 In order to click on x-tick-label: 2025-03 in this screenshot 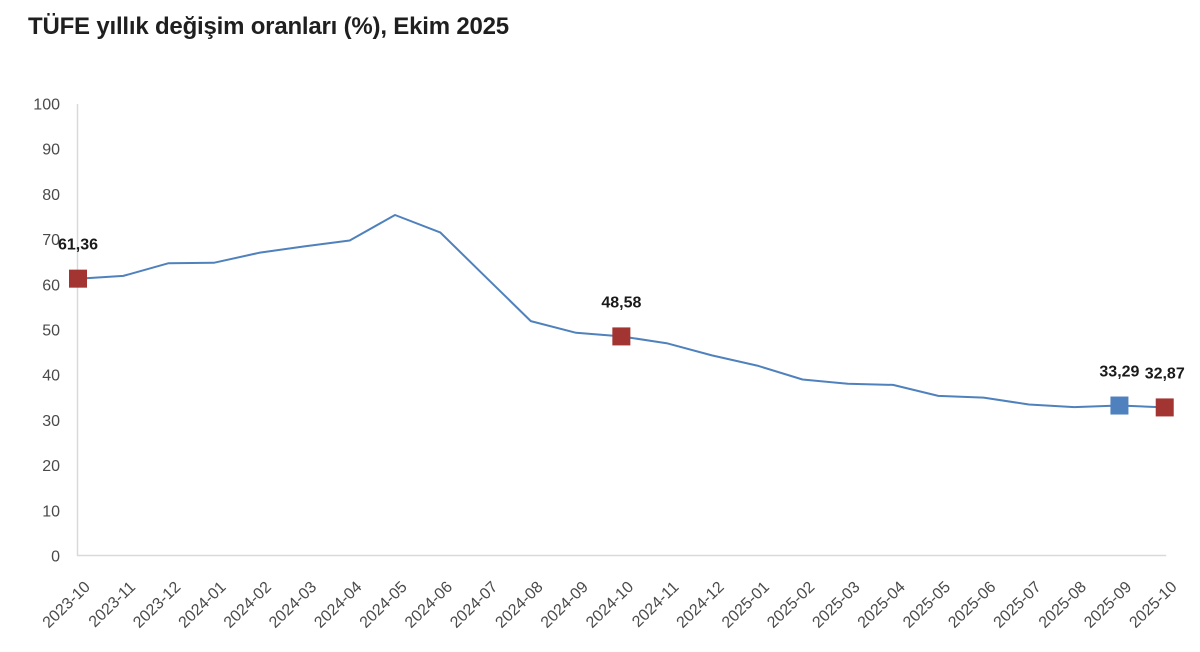, I will do `click(836, 605)`.